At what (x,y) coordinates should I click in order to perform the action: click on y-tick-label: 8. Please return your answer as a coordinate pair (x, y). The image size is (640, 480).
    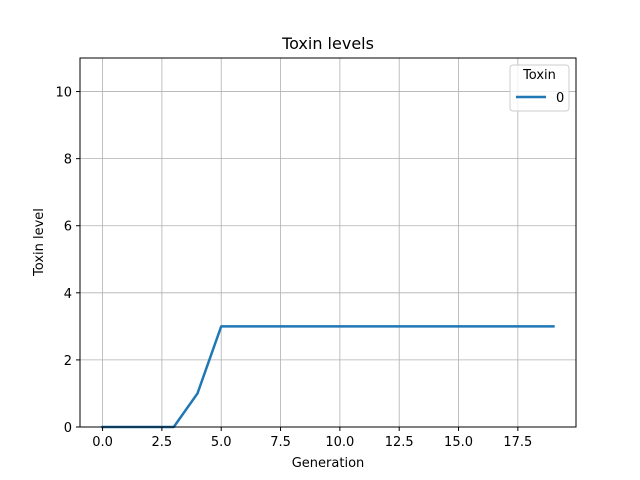
    Looking at the image, I should click on (68, 160).